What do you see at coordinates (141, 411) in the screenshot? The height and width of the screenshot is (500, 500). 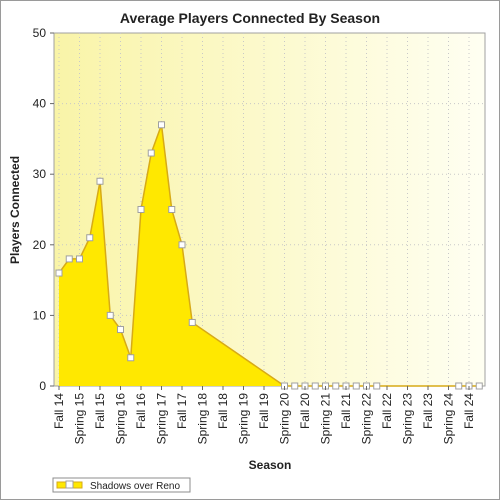 I see `x-tick-label: Fall 16` at bounding box center [141, 411].